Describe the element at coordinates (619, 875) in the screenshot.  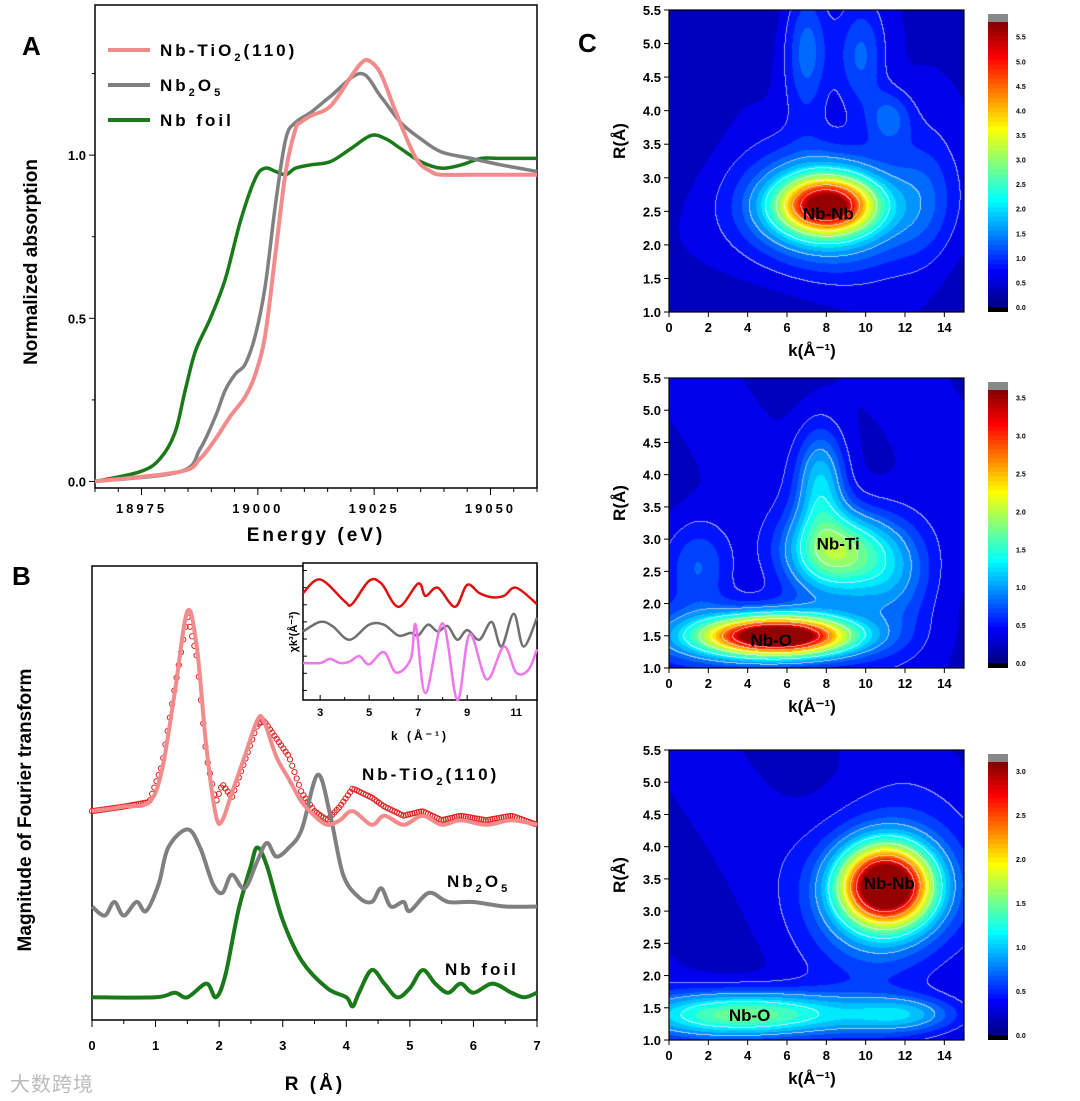
I see `y-axis-label: R(Å)` at that location.